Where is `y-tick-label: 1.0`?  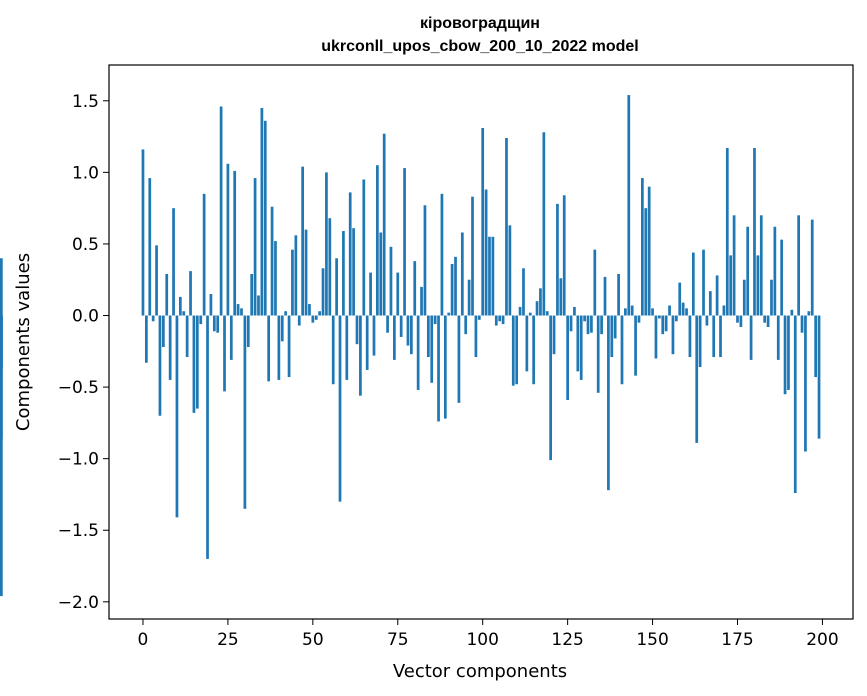
y-tick-label: 1.0 is located at coordinates (85, 173).